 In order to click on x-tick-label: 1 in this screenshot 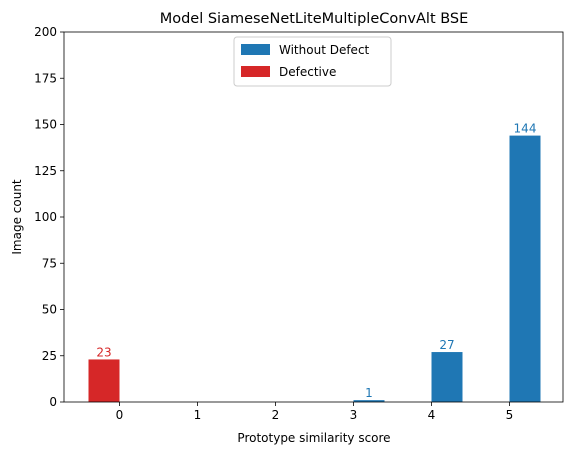, I will do `click(198, 415)`.